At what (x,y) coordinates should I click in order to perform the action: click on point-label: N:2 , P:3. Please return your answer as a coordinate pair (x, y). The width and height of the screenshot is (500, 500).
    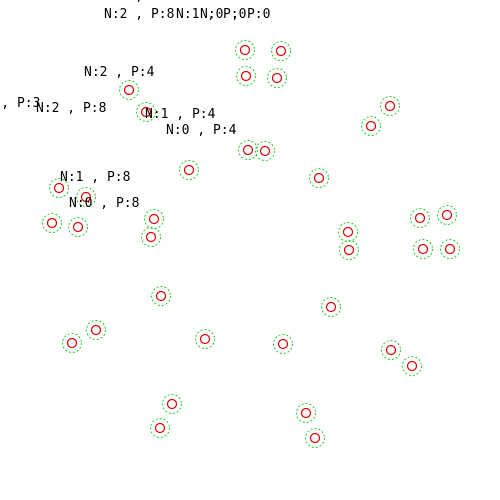
    Looking at the image, I should click on (20, 103).